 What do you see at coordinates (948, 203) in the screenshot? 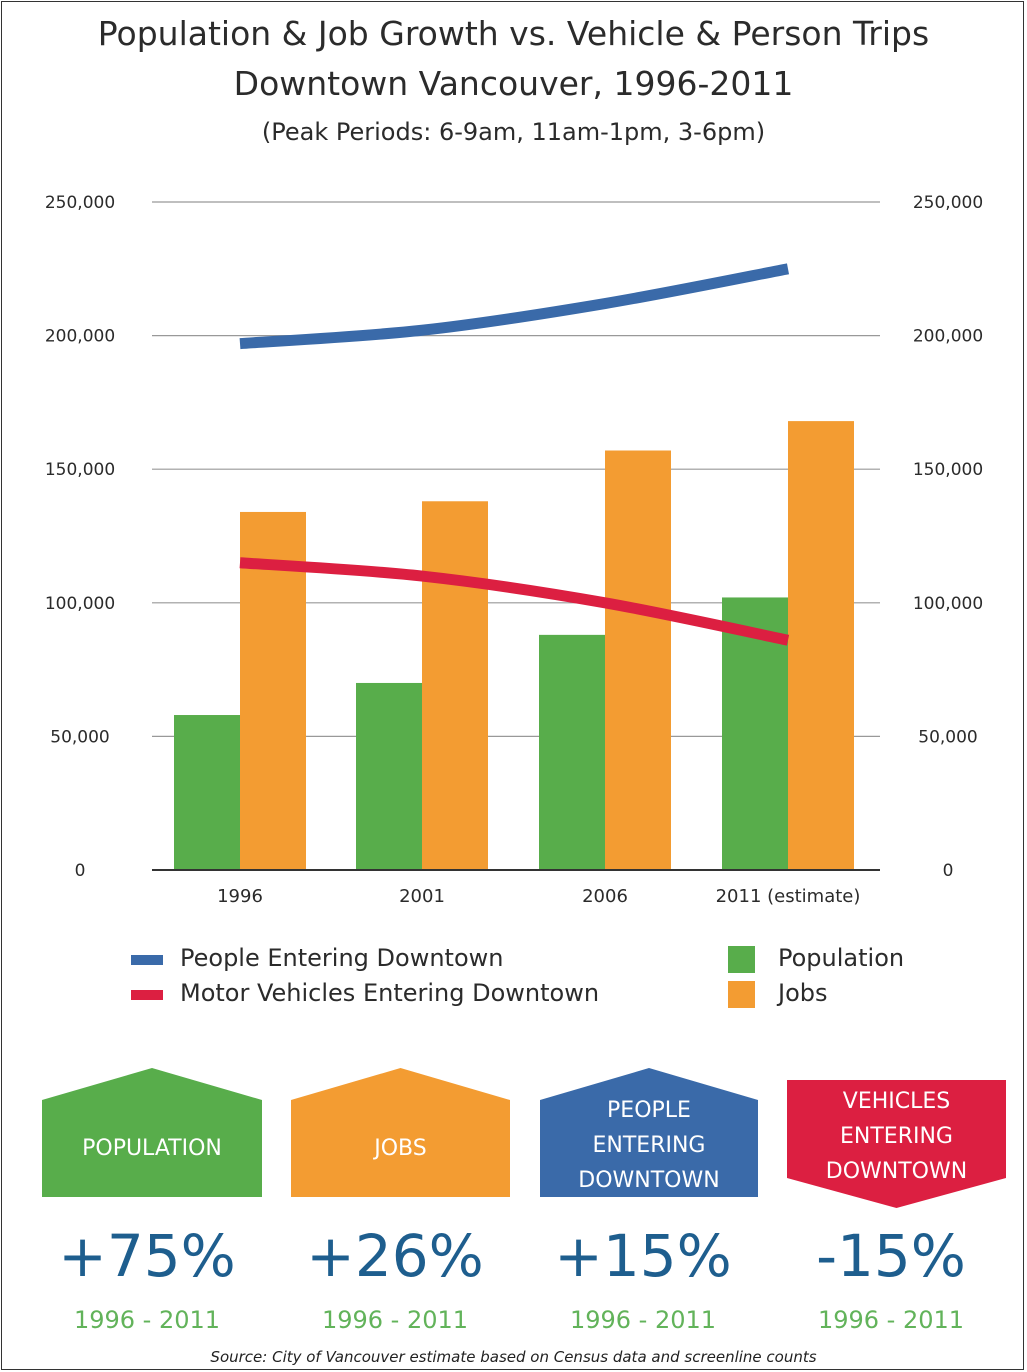
I see `y-tick-label-right: 250,000` at bounding box center [948, 203].